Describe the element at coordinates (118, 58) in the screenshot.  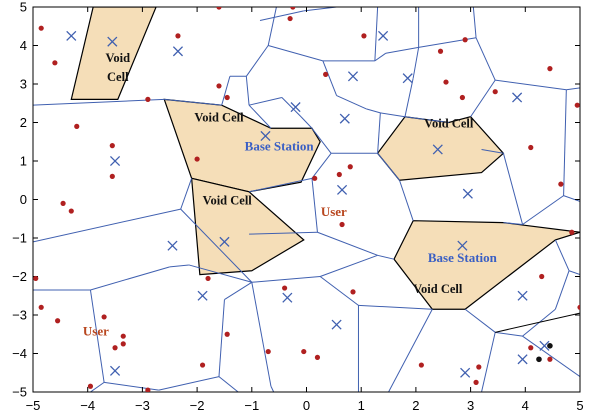
I see `void-annotation: Void` at that location.